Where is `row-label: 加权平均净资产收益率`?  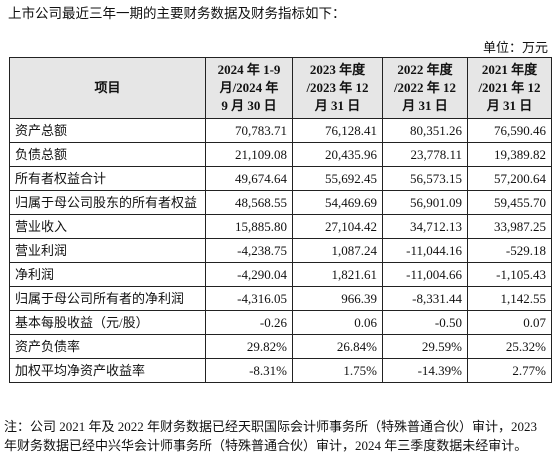
row-label: 加权平均净资产收益率 is located at coordinates (107, 370).